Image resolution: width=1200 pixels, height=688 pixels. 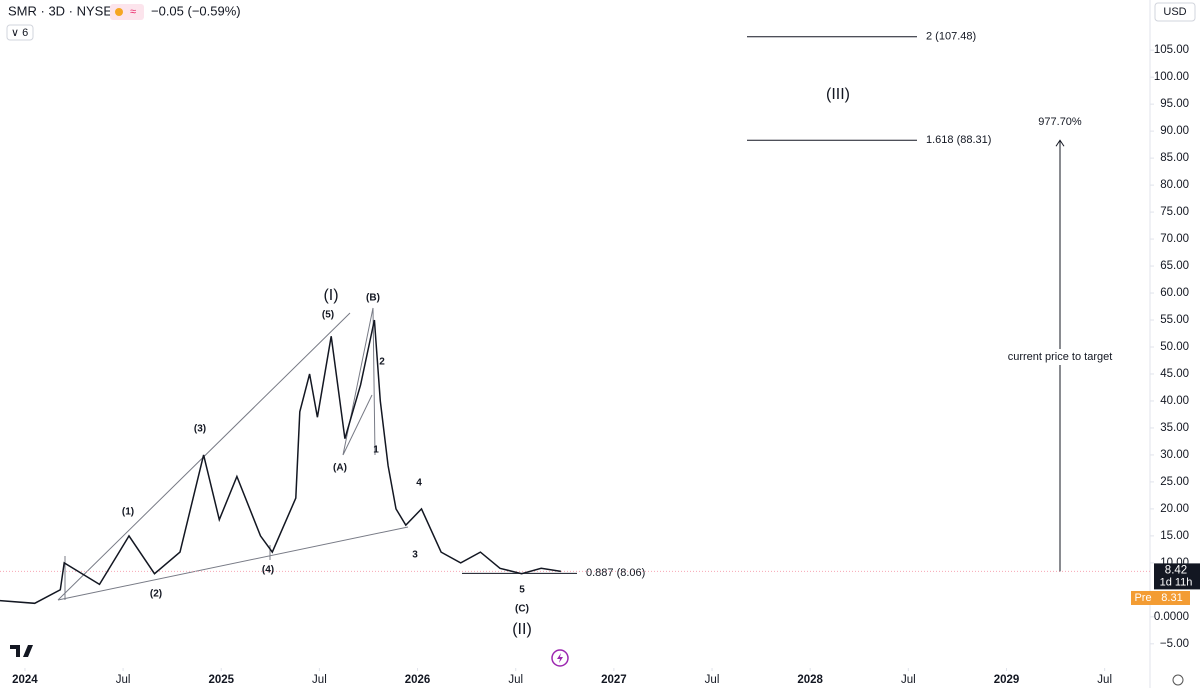 I want to click on y-tick-label: 60.00, so click(x=1174, y=293).